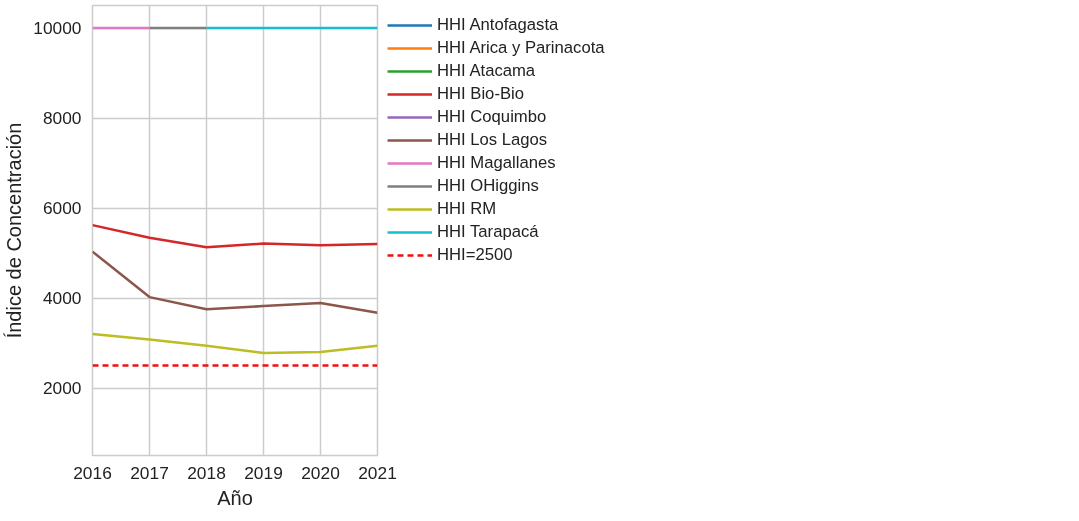 The width and height of the screenshot is (1079, 521). Describe the element at coordinates (92, 472) in the screenshot. I see `x-tick-label: 2016` at that location.